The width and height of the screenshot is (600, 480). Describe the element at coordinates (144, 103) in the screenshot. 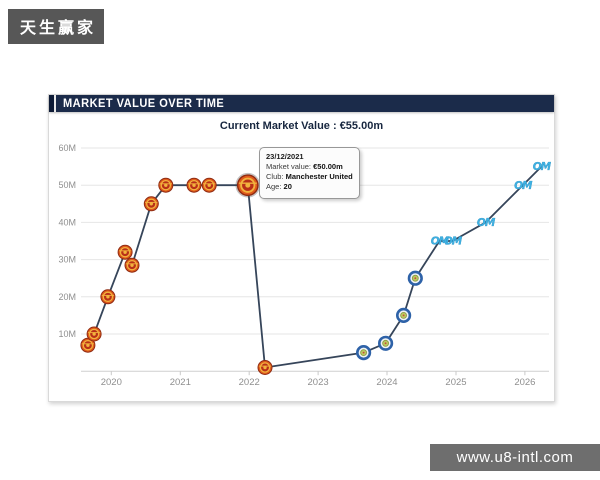

I see `panel-title: MARKET VALUE OVER TIME` at that location.